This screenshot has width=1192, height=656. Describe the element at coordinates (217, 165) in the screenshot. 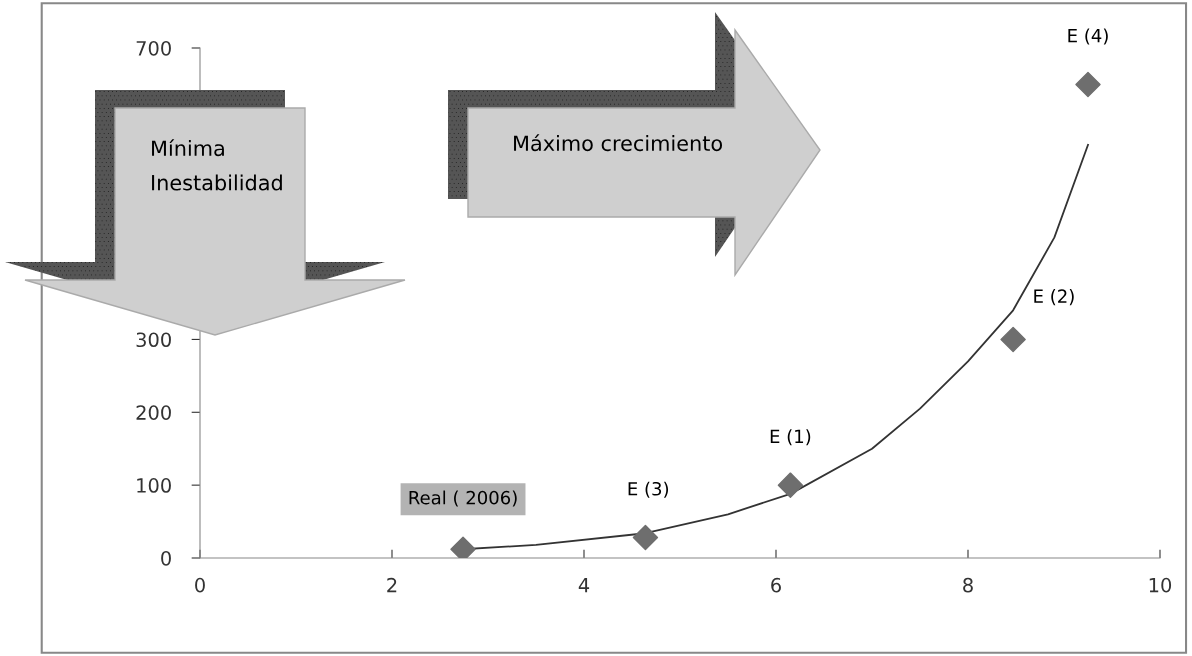

I see `annotation: Mínima Inestabilidad` at that location.